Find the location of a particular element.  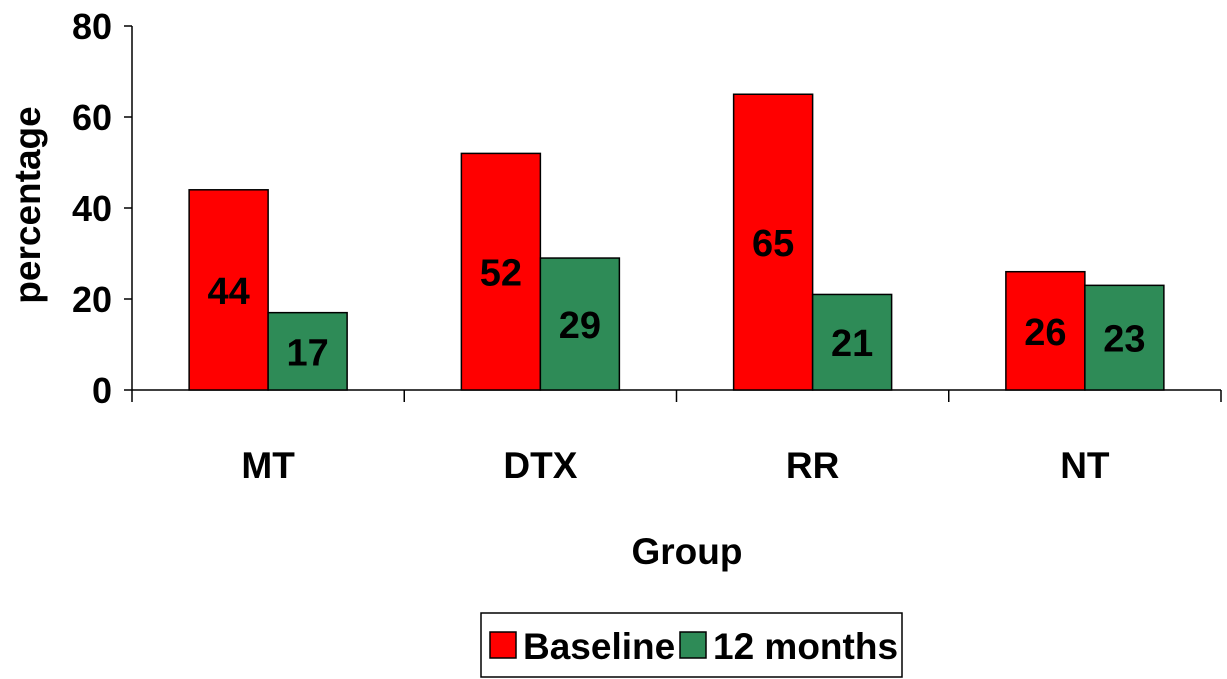

data-label: 29 is located at coordinates (580, 326).